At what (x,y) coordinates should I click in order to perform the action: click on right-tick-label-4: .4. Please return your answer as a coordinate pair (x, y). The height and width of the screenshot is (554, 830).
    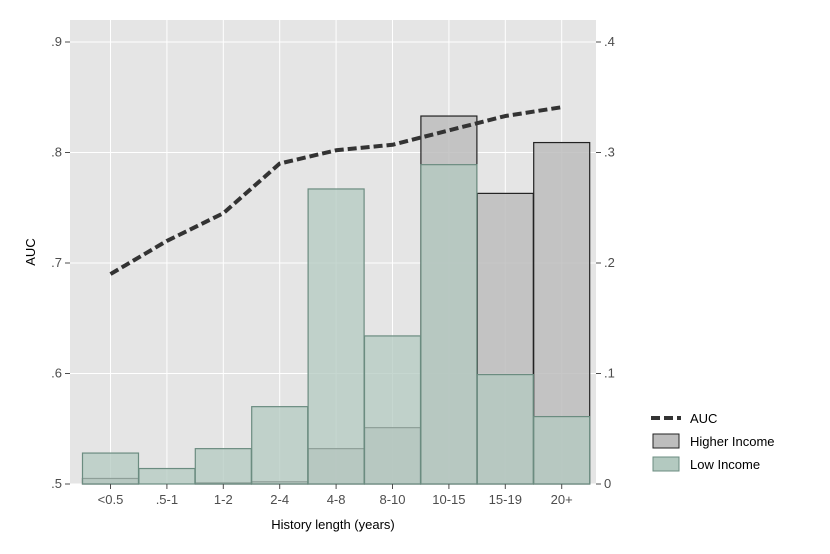
    Looking at the image, I should click on (609, 41).